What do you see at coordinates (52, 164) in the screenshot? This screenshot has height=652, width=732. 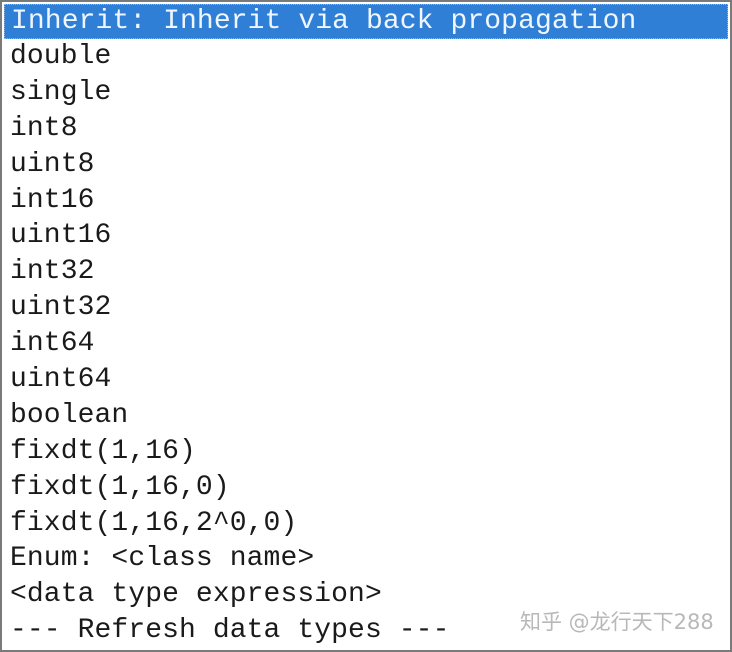 I see `dropdown-option: uint8` at bounding box center [52, 164].